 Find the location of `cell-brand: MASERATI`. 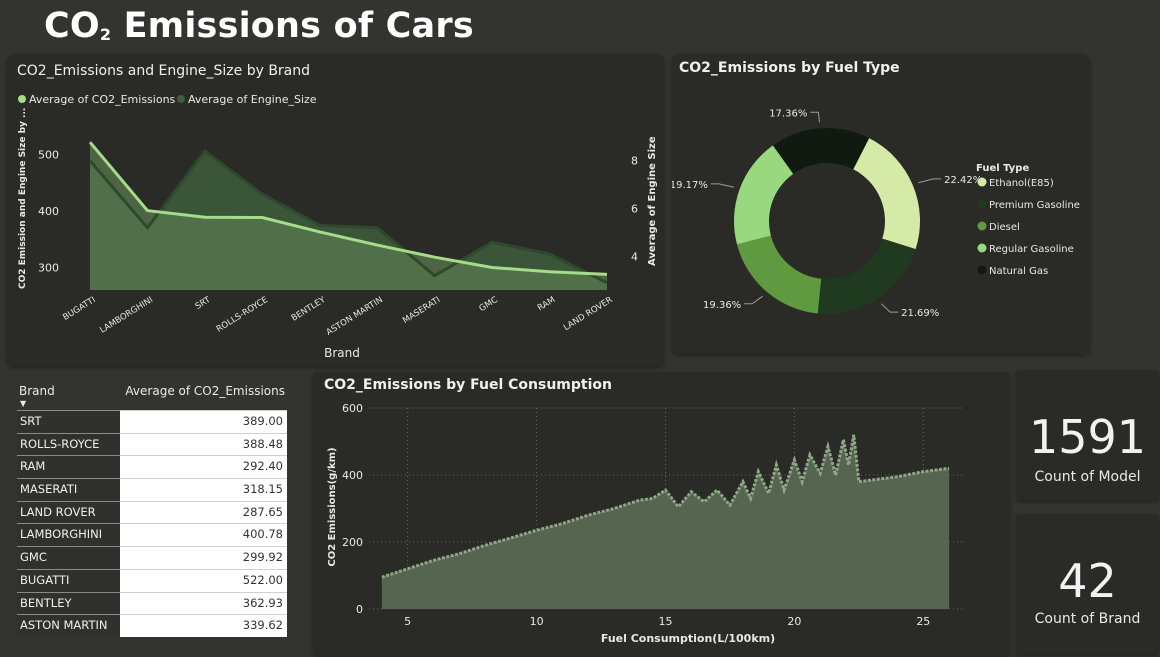

cell-brand: MASERATI is located at coordinates (68, 489).